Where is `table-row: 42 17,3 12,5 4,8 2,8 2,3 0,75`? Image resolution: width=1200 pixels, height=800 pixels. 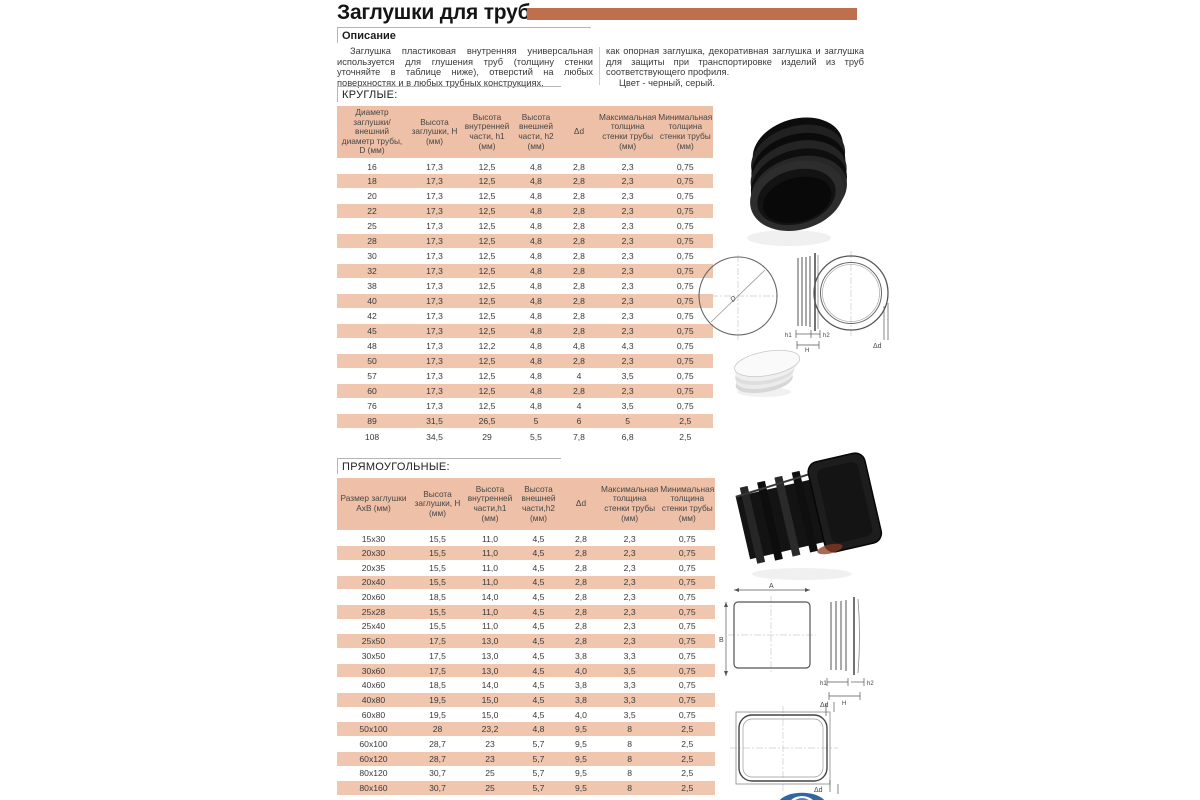
table-row: 42 17,3 12,5 4,8 2,8 2,3 0,75 is located at coordinates (525, 316).